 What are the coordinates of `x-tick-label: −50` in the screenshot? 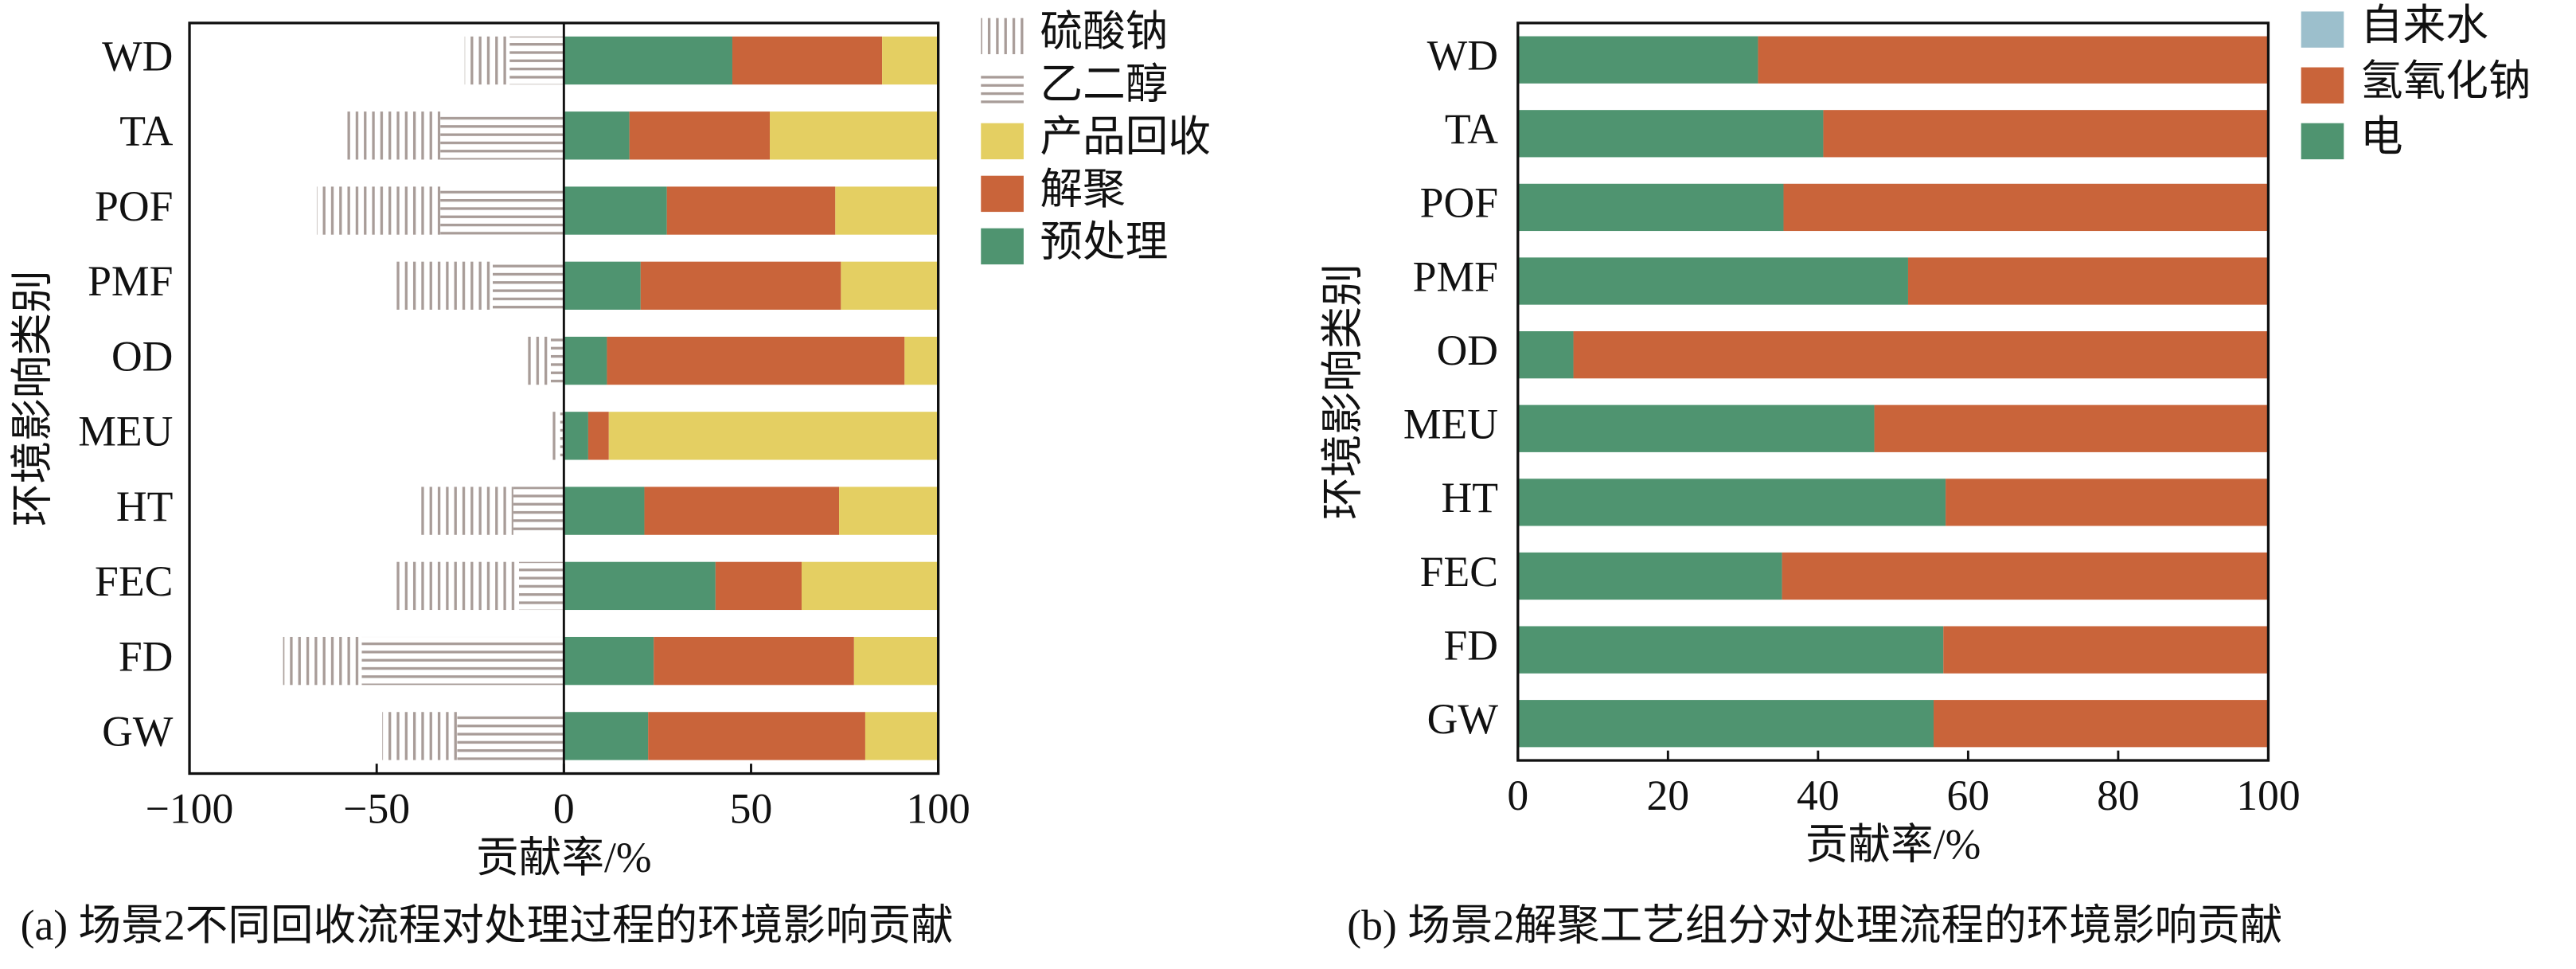 It's located at (376, 808).